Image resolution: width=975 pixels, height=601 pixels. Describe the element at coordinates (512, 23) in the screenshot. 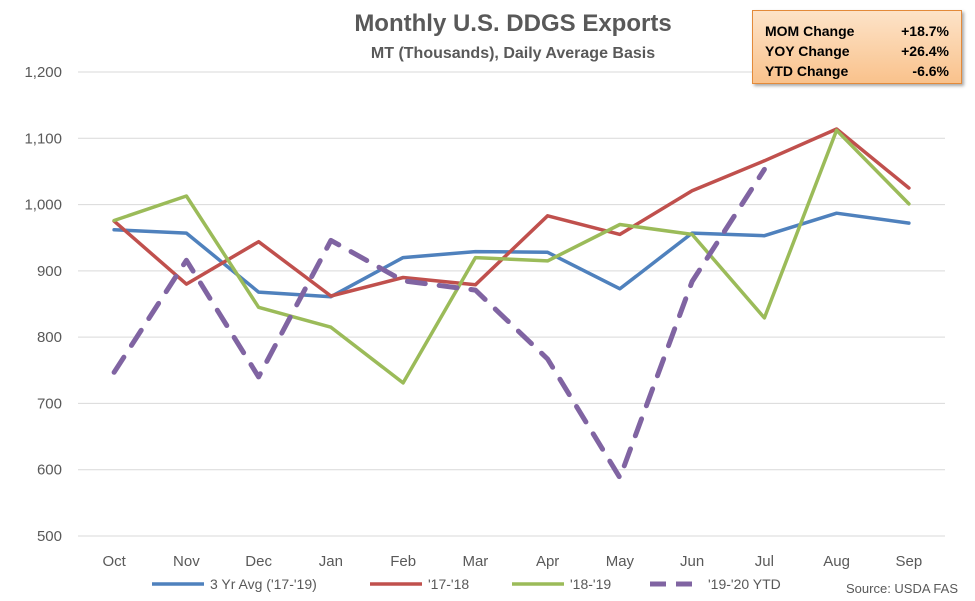

I see `chart-title: Monthly U.S. DDGS Exports` at that location.